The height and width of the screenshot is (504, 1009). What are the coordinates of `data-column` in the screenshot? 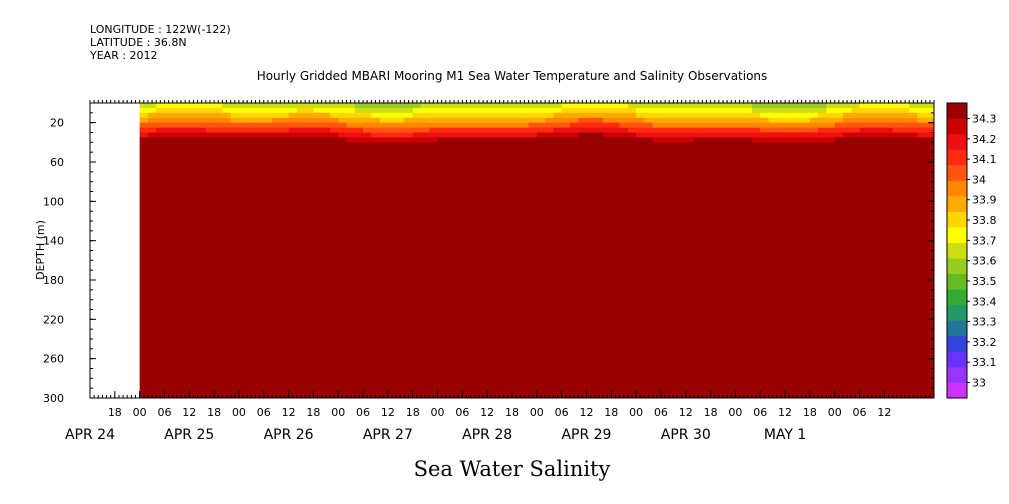 It's located at (260, 250).